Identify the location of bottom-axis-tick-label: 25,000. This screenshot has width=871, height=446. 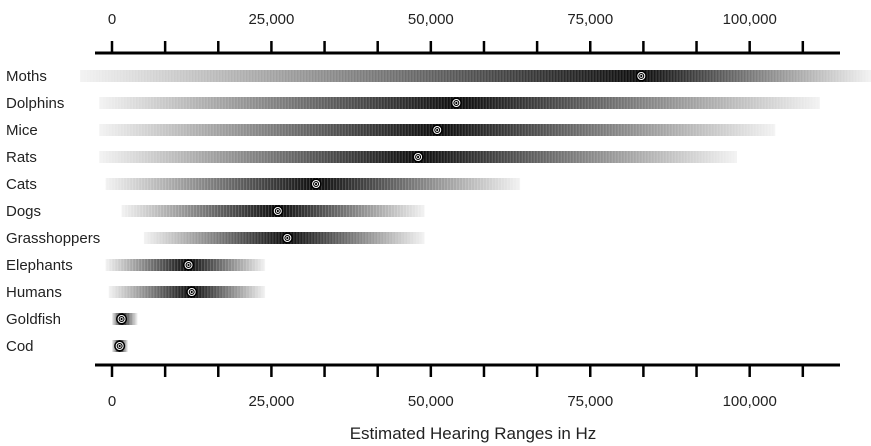
(271, 401).